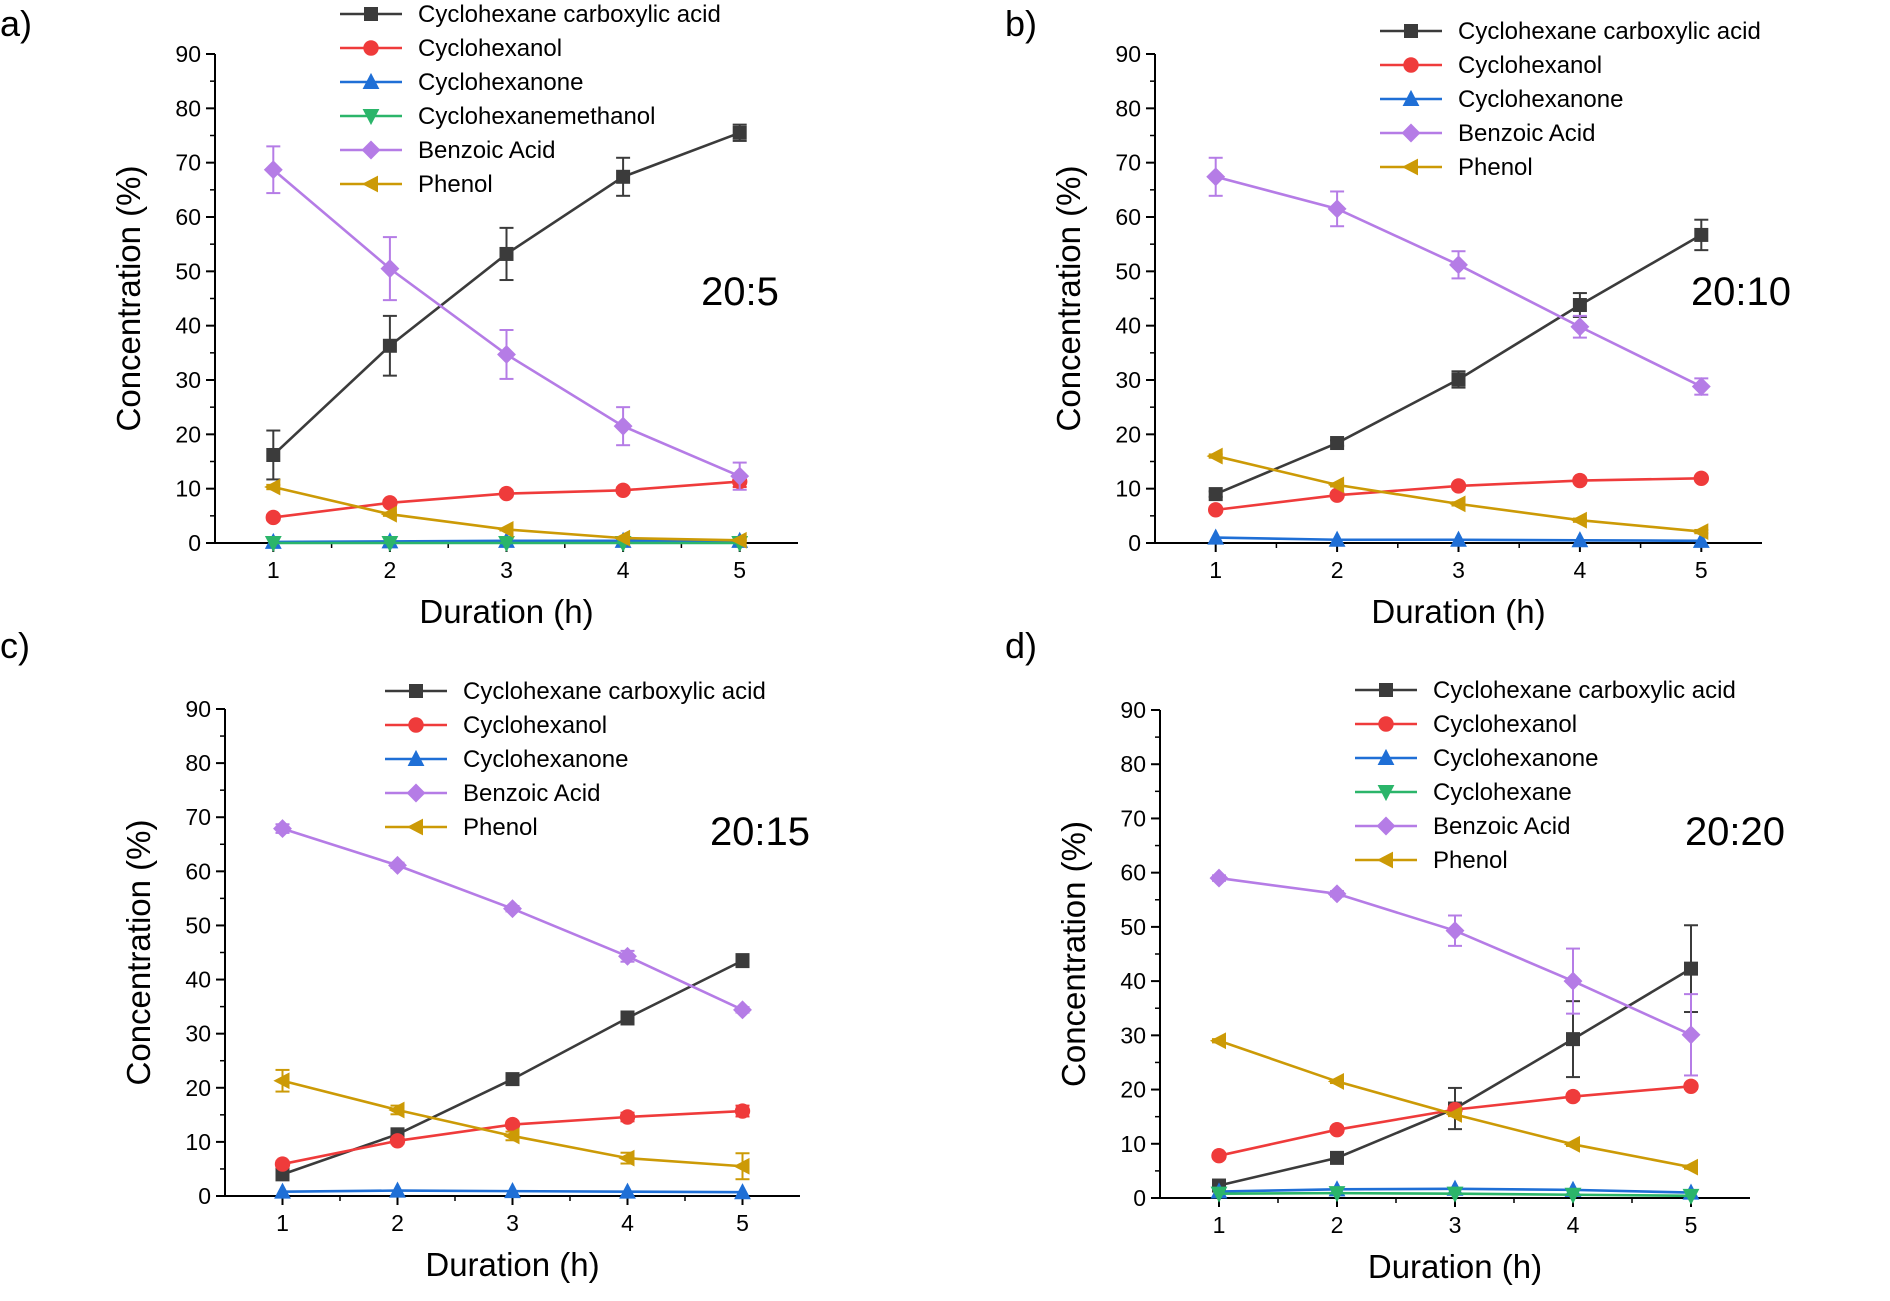  I want to click on y-tick-label: 90, so click(1128, 54).